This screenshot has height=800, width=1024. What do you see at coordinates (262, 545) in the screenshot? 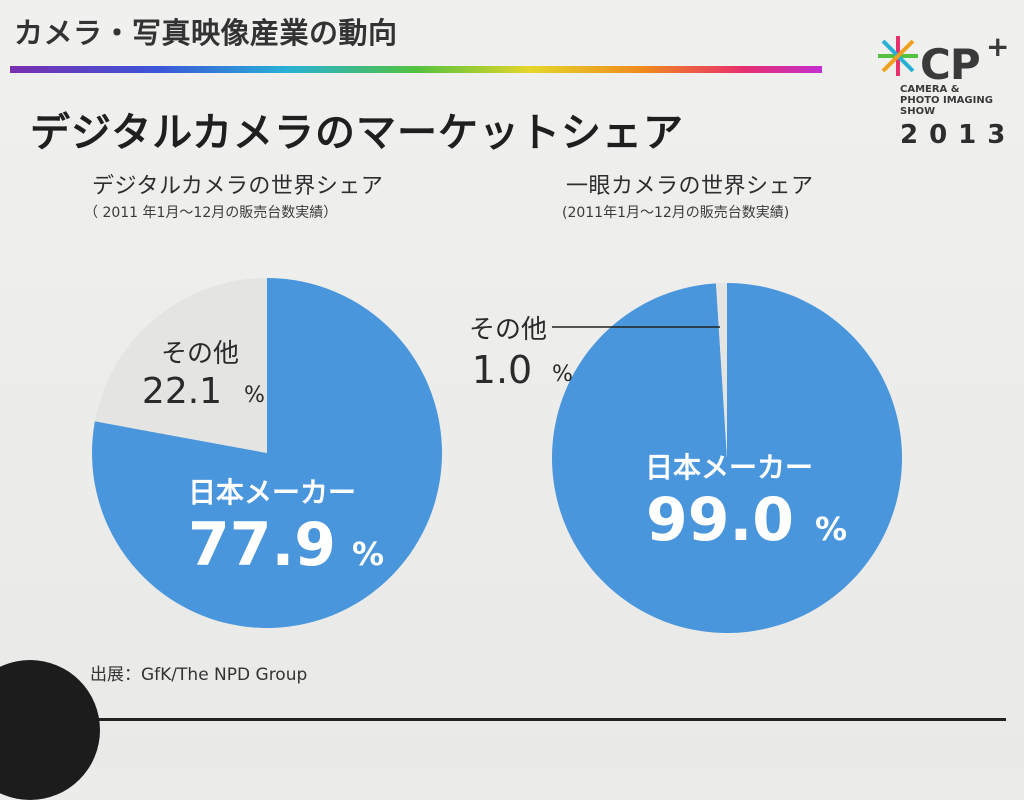
I see `pie-1-japan-value: 77.9` at bounding box center [262, 545].